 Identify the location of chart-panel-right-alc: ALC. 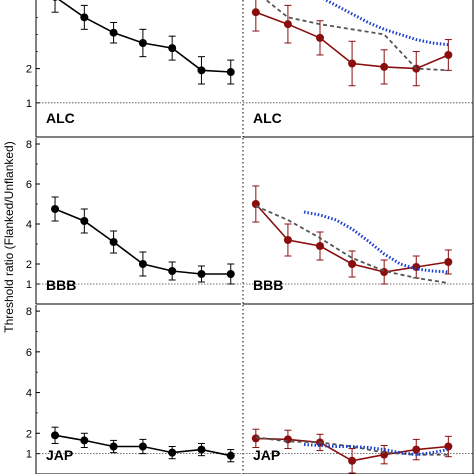
(358, 69).